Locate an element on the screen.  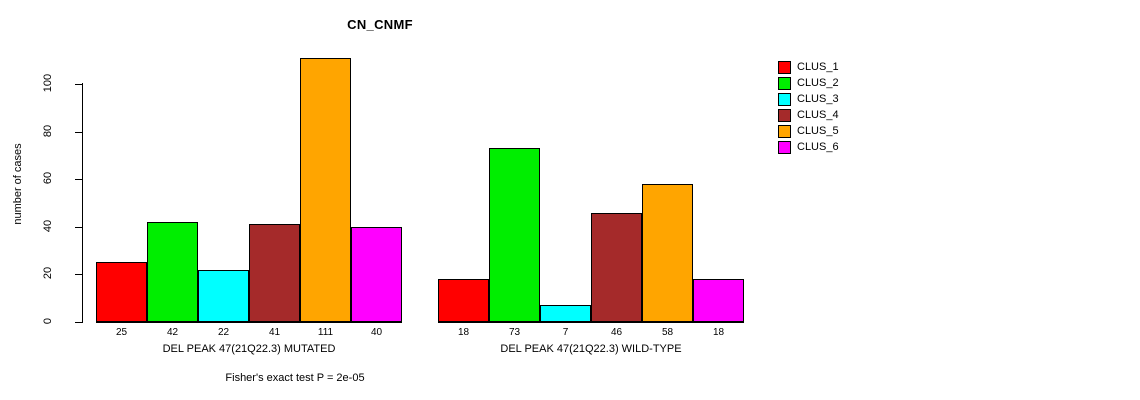
legend-item-label: CLUS_2 is located at coordinates (818, 83).